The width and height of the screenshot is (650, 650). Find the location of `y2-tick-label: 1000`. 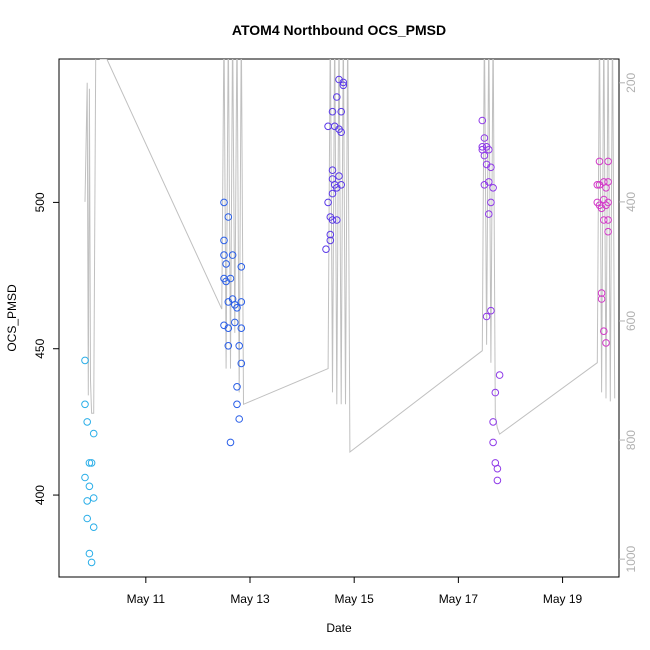

y2-tick-label: 1000 is located at coordinates (631, 558).